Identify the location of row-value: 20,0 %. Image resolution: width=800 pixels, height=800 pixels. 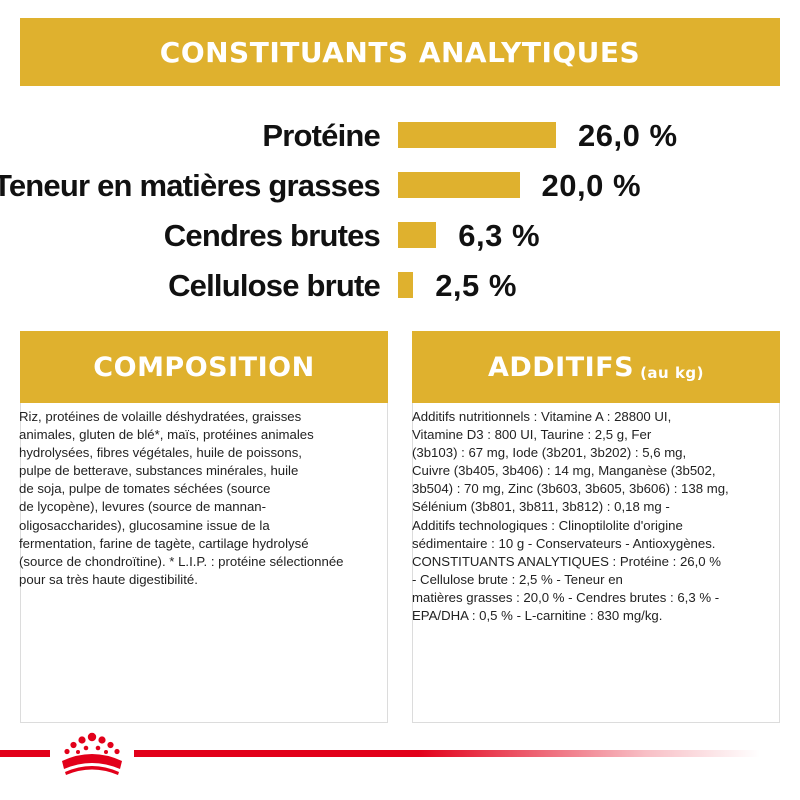
(591, 185).